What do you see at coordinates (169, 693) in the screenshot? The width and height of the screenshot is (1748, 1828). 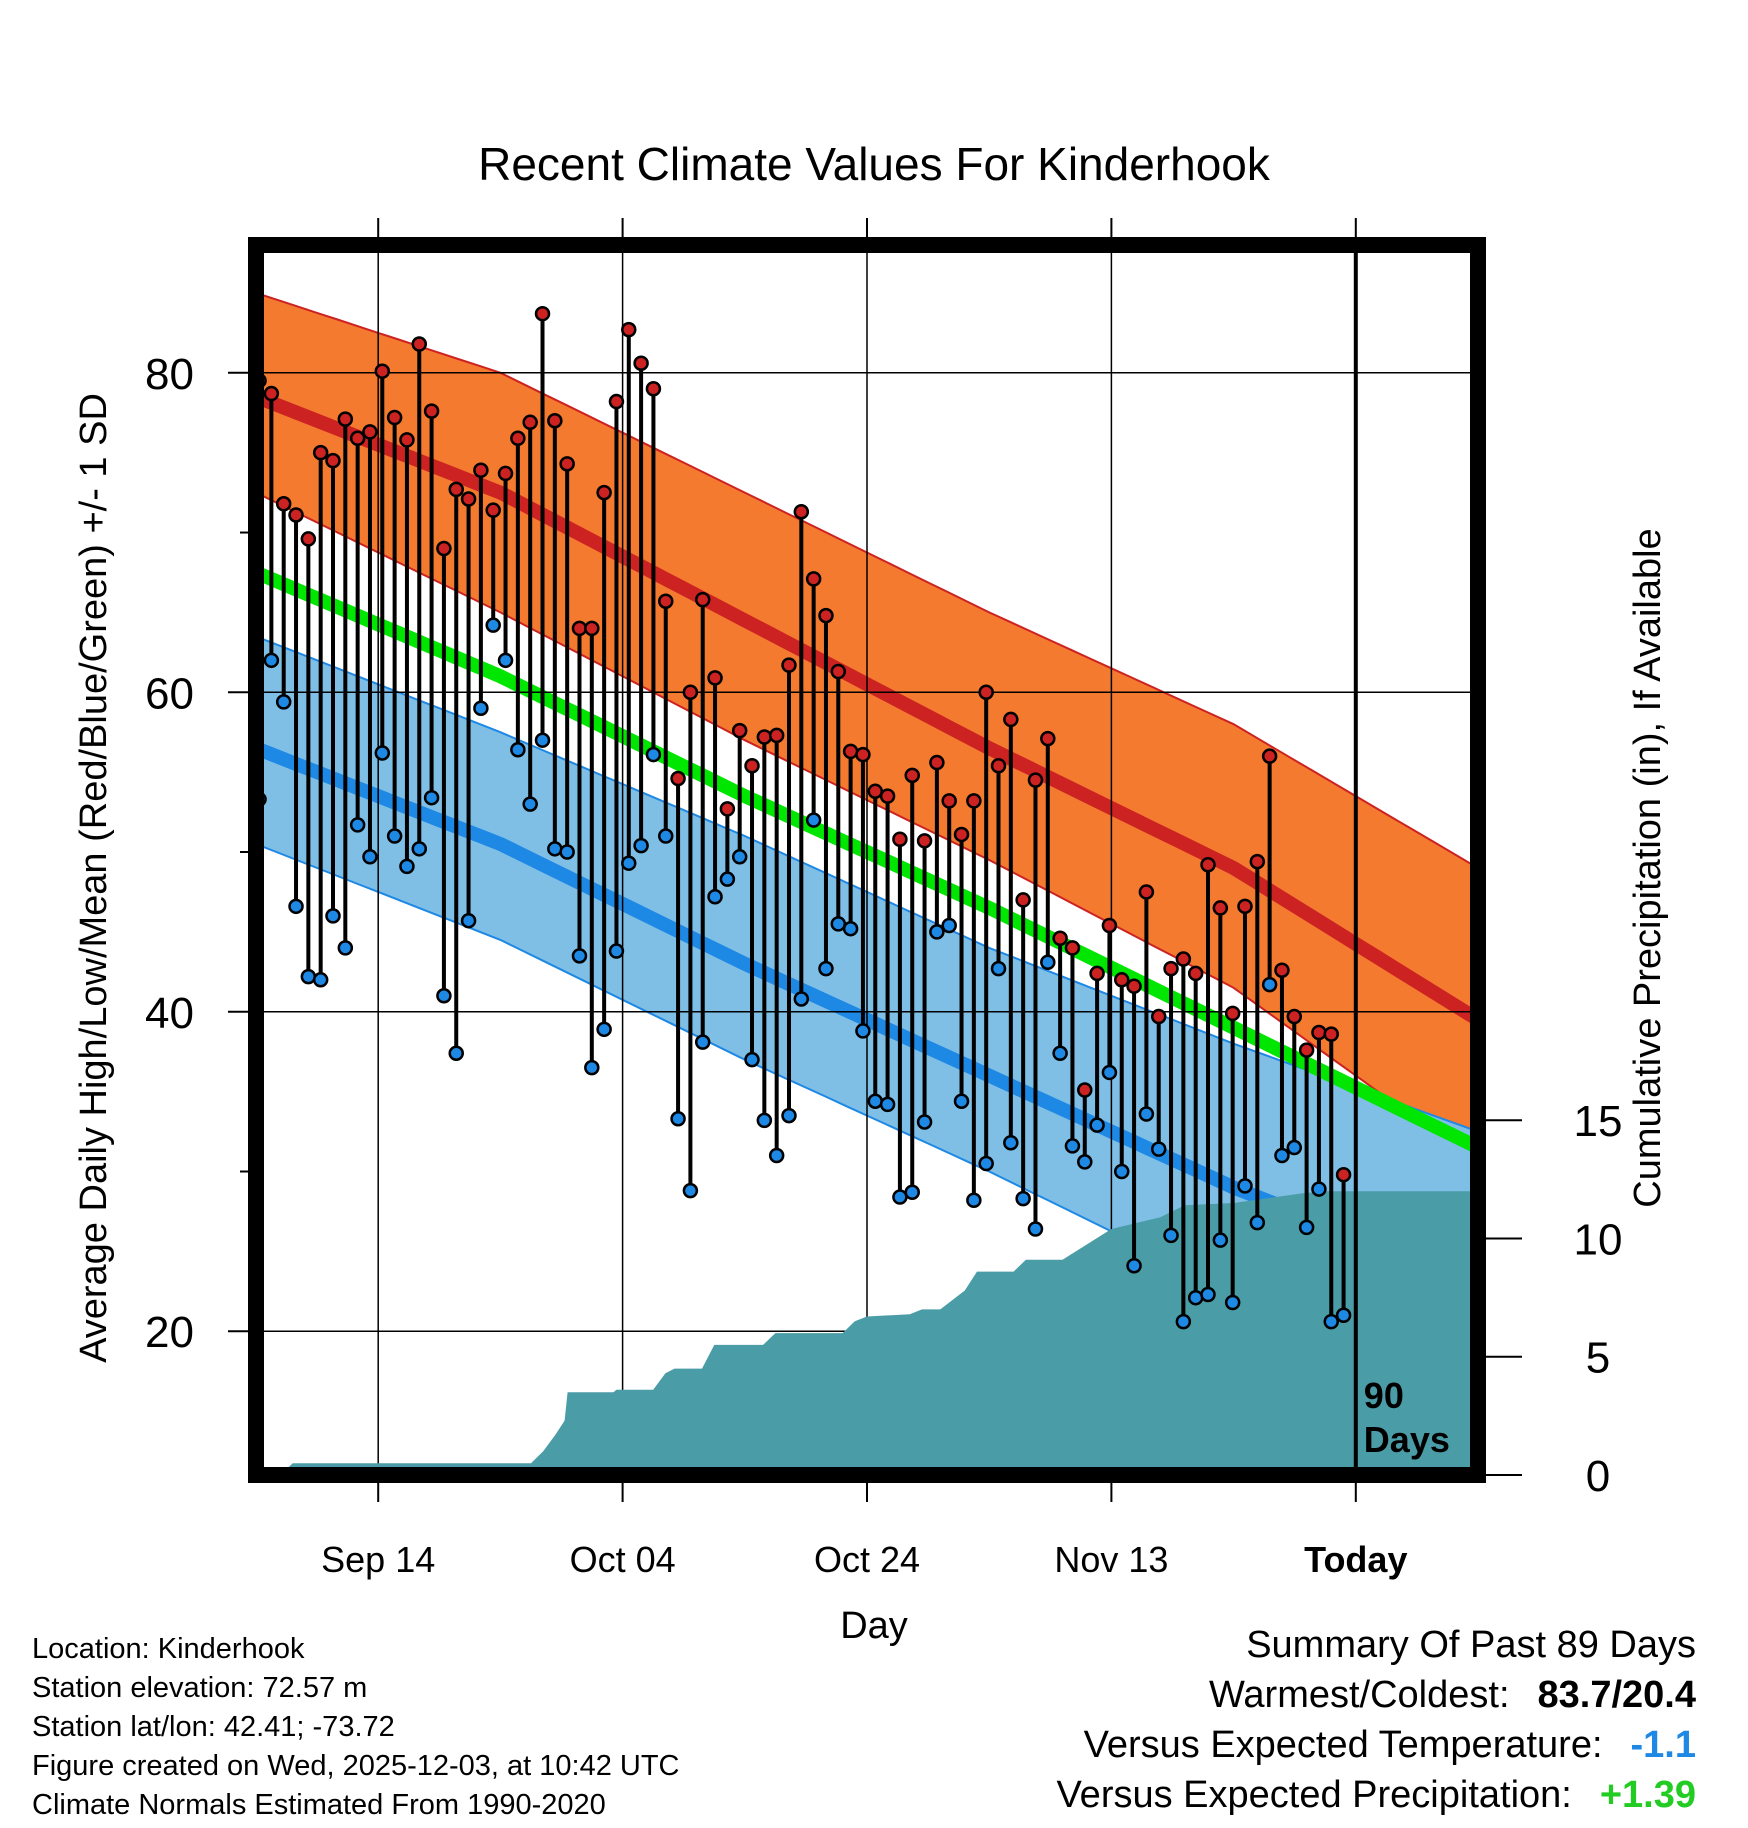 I see `y-tick-label: 60` at bounding box center [169, 693].